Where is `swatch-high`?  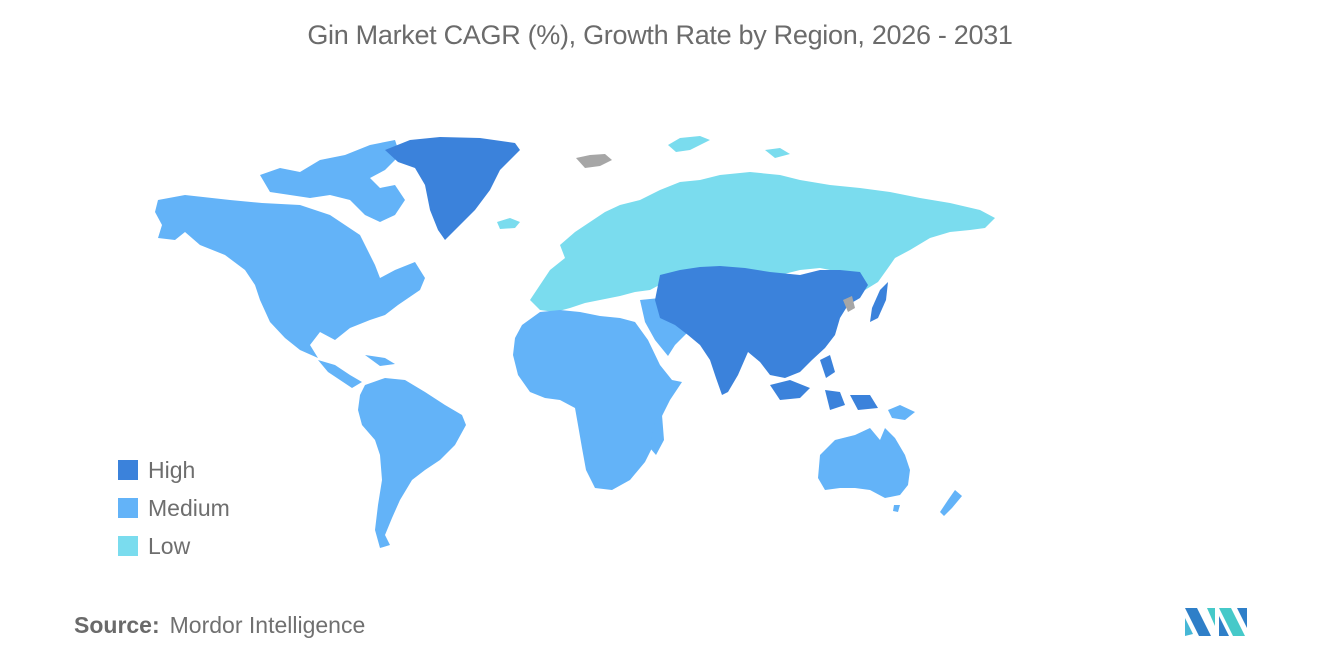
swatch-high is located at coordinates (128, 470).